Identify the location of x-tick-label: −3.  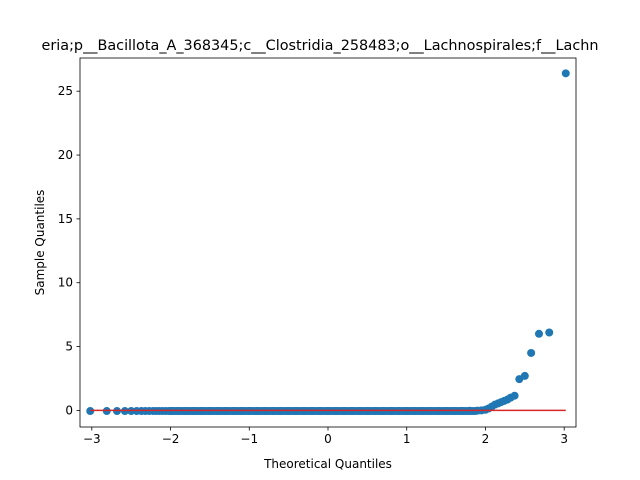
(92, 439).